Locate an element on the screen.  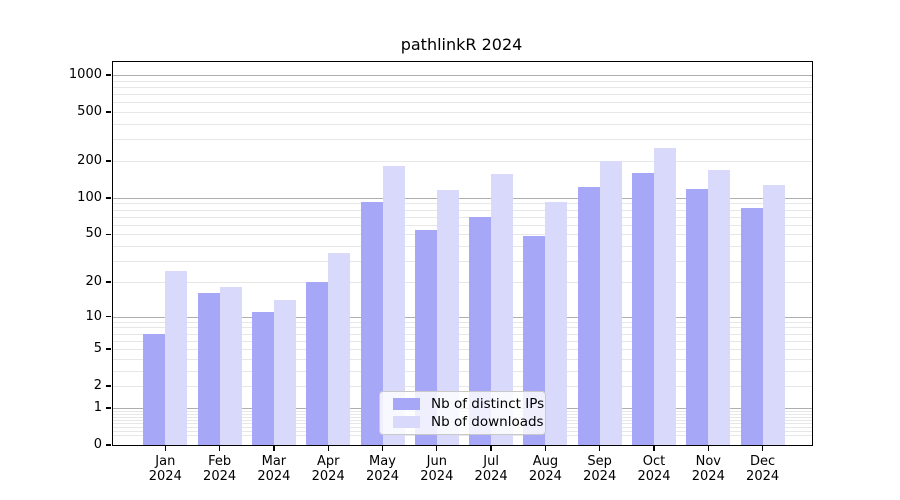
bar-jan-downloads is located at coordinates (176, 357).